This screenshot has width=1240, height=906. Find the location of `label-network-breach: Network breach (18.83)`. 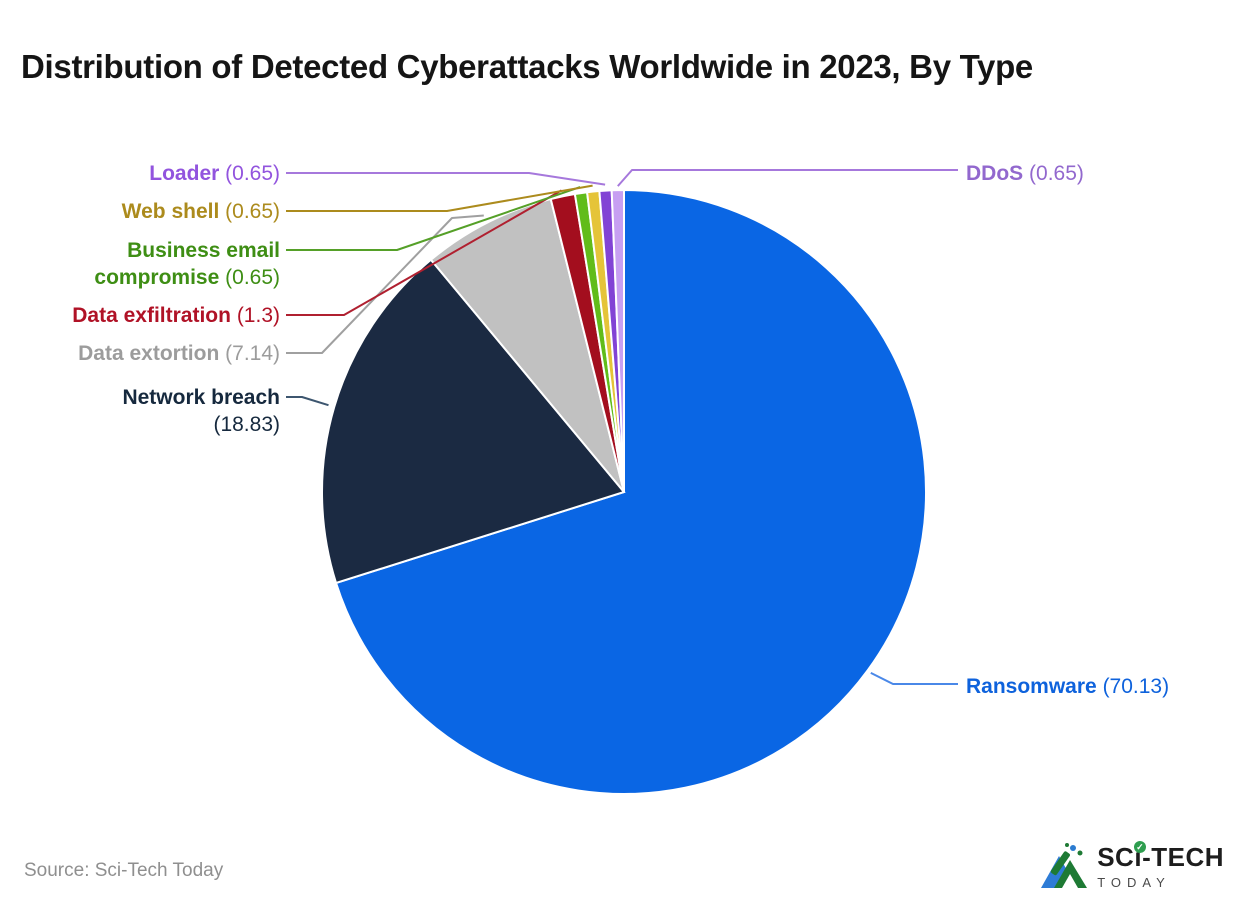

label-network-breach: Network breach (18.83) is located at coordinates (189, 411).